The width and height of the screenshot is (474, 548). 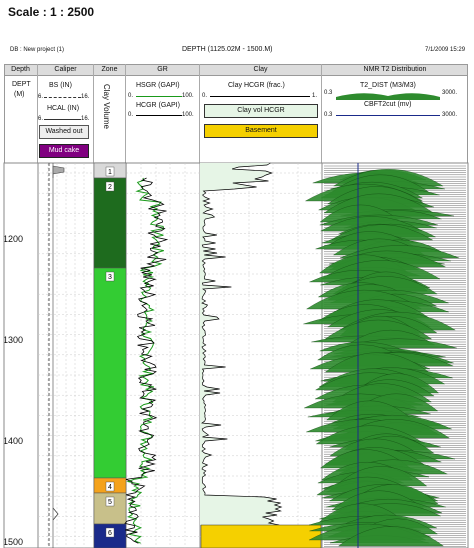 What do you see at coordinates (227, 49) in the screenshot?
I see `depth-range-label: DEPTH (1125.02M - 1500.M)` at bounding box center [227, 49].